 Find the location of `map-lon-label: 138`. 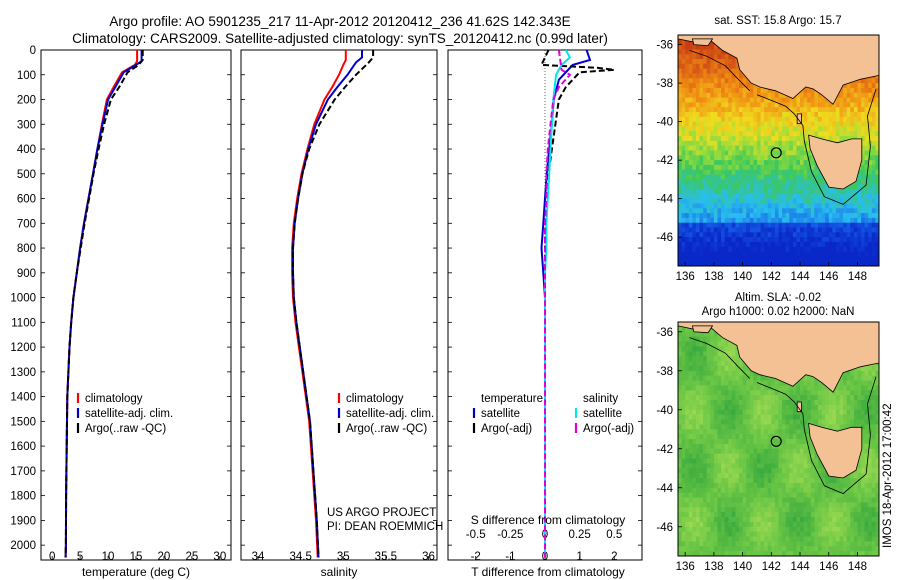

map-lon-label: 138 is located at coordinates (713, 277).